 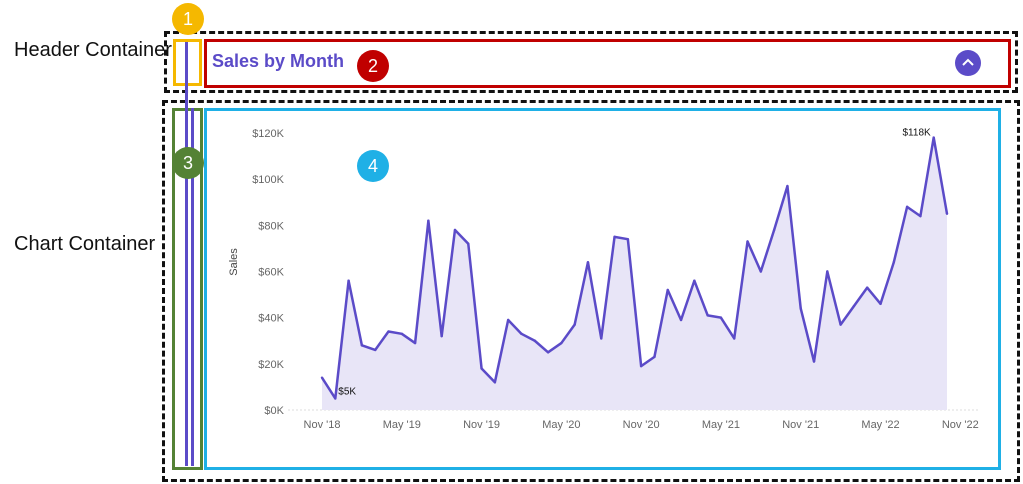 I want to click on callout-badge-2: 2, so click(x=373, y=66).